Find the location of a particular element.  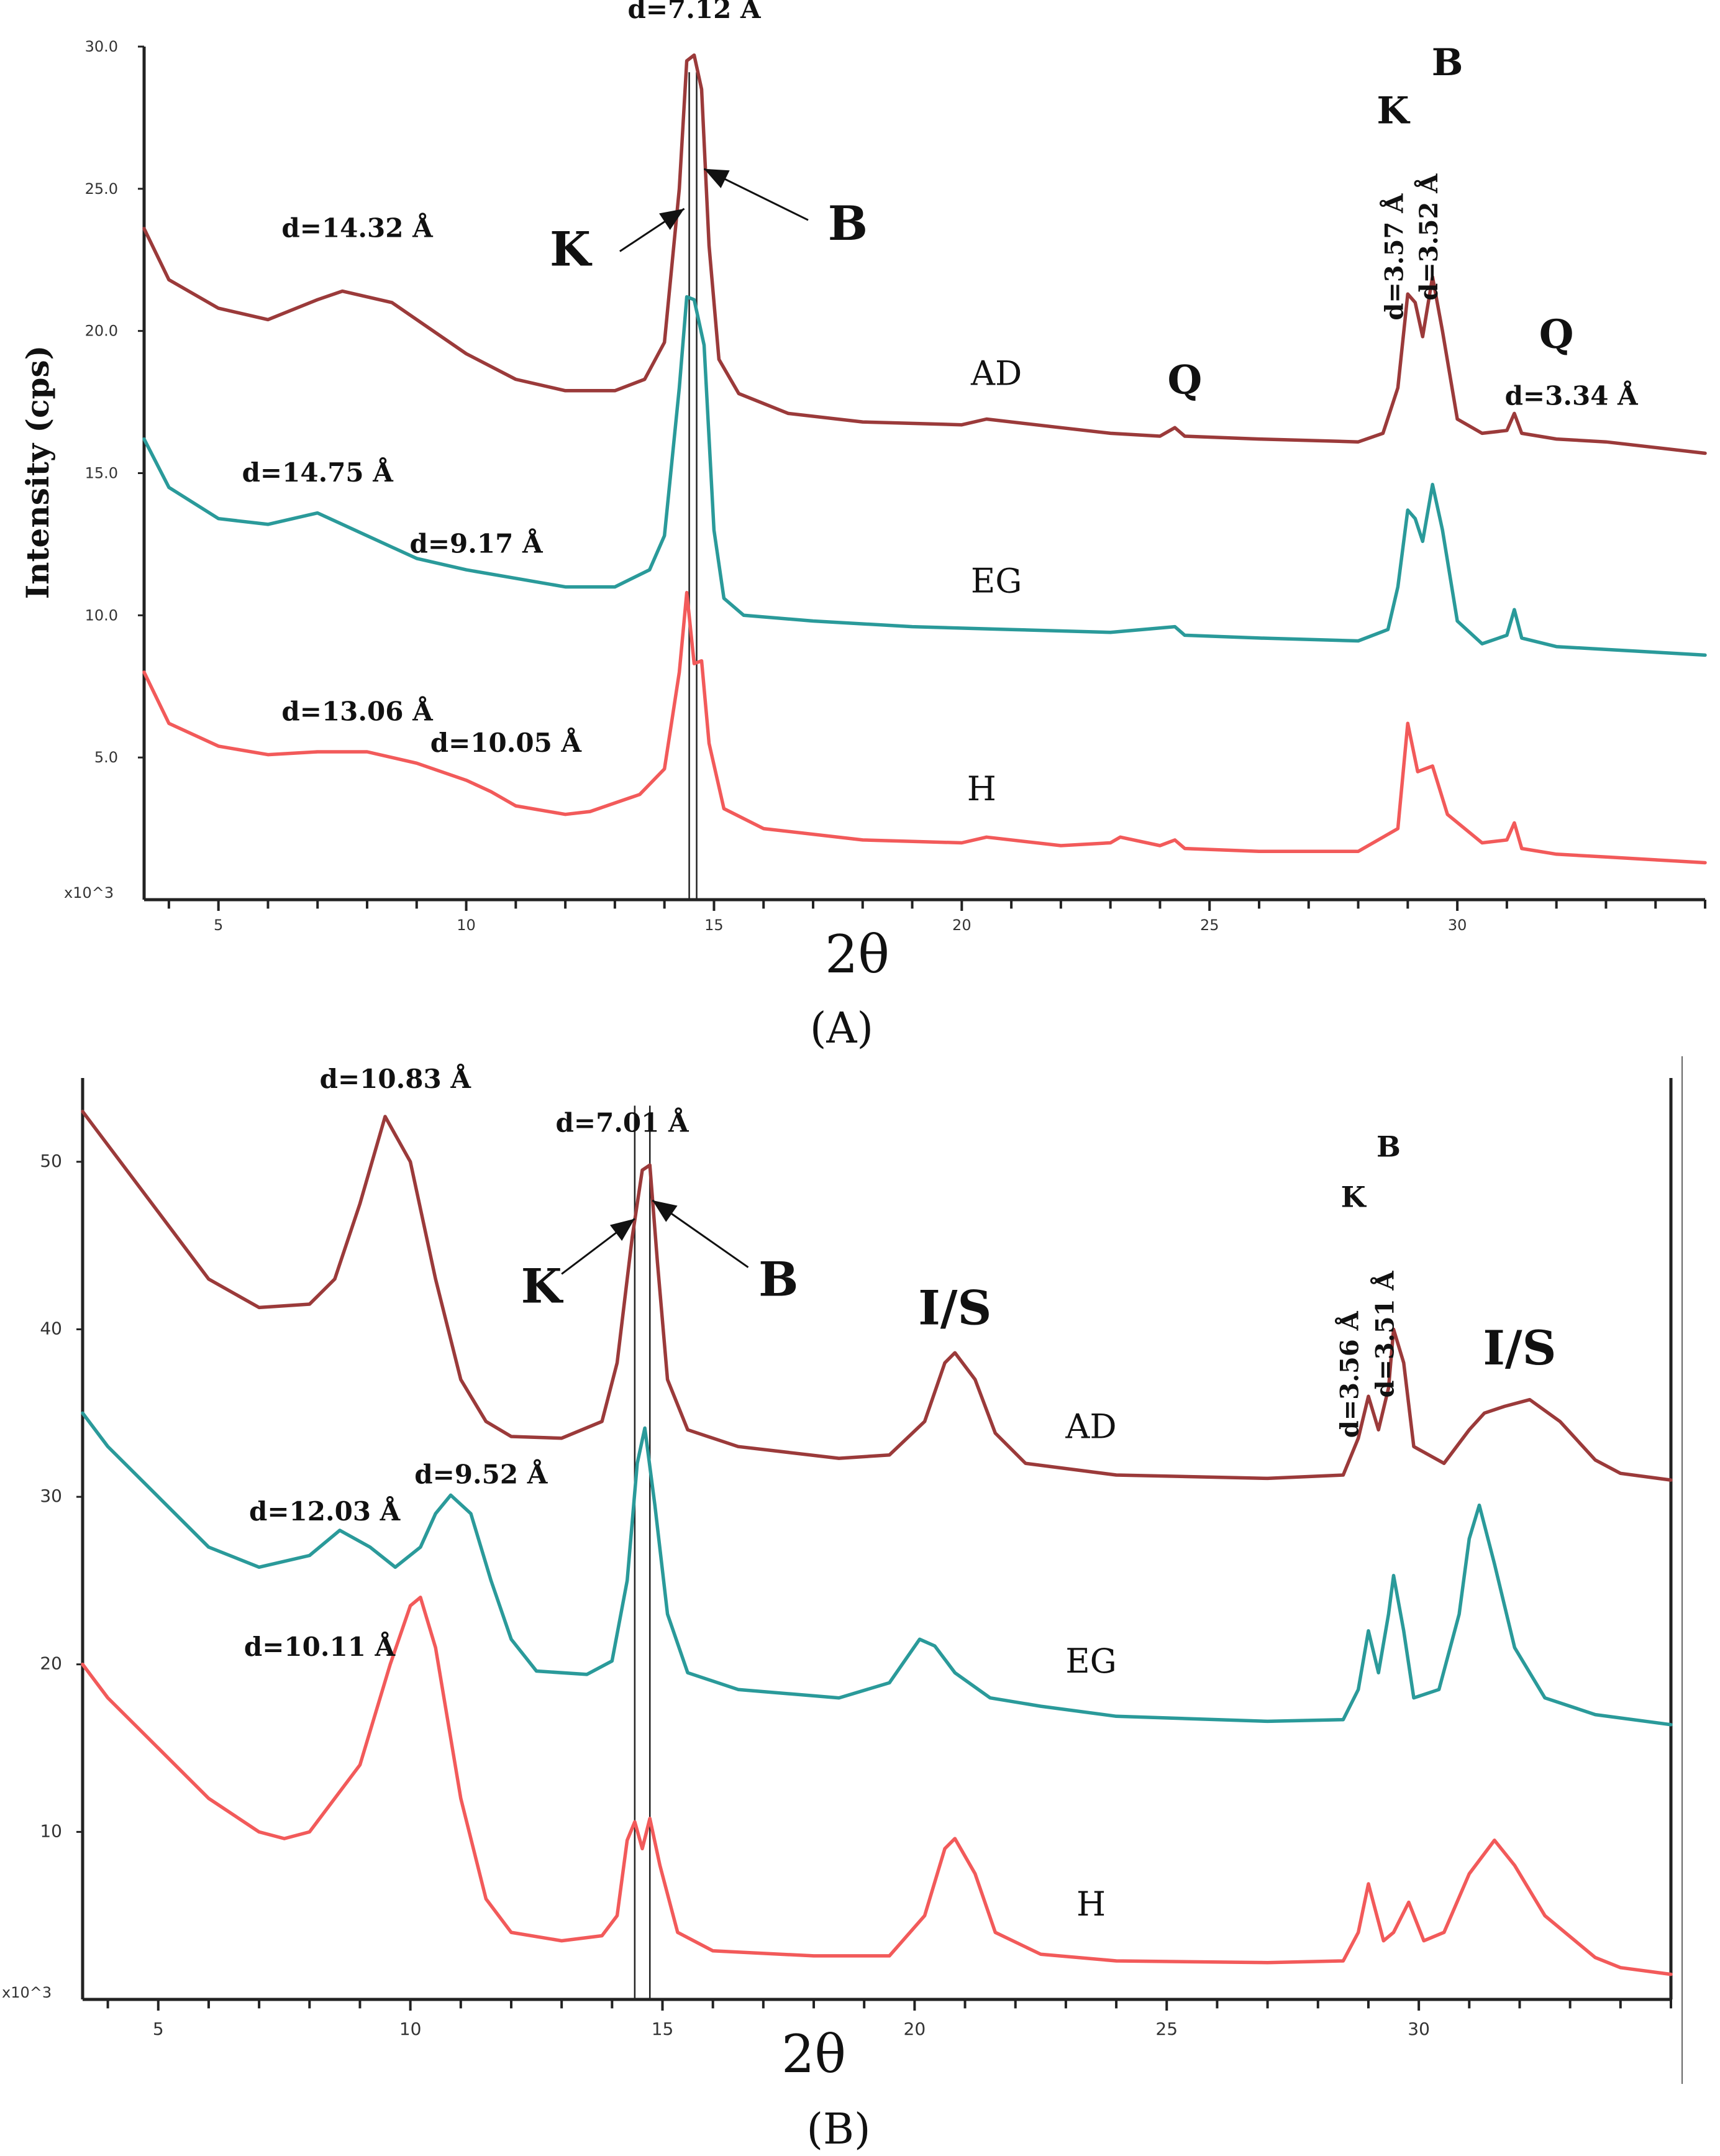

panel-a-x-axis-label: 2θ is located at coordinates (857, 955).